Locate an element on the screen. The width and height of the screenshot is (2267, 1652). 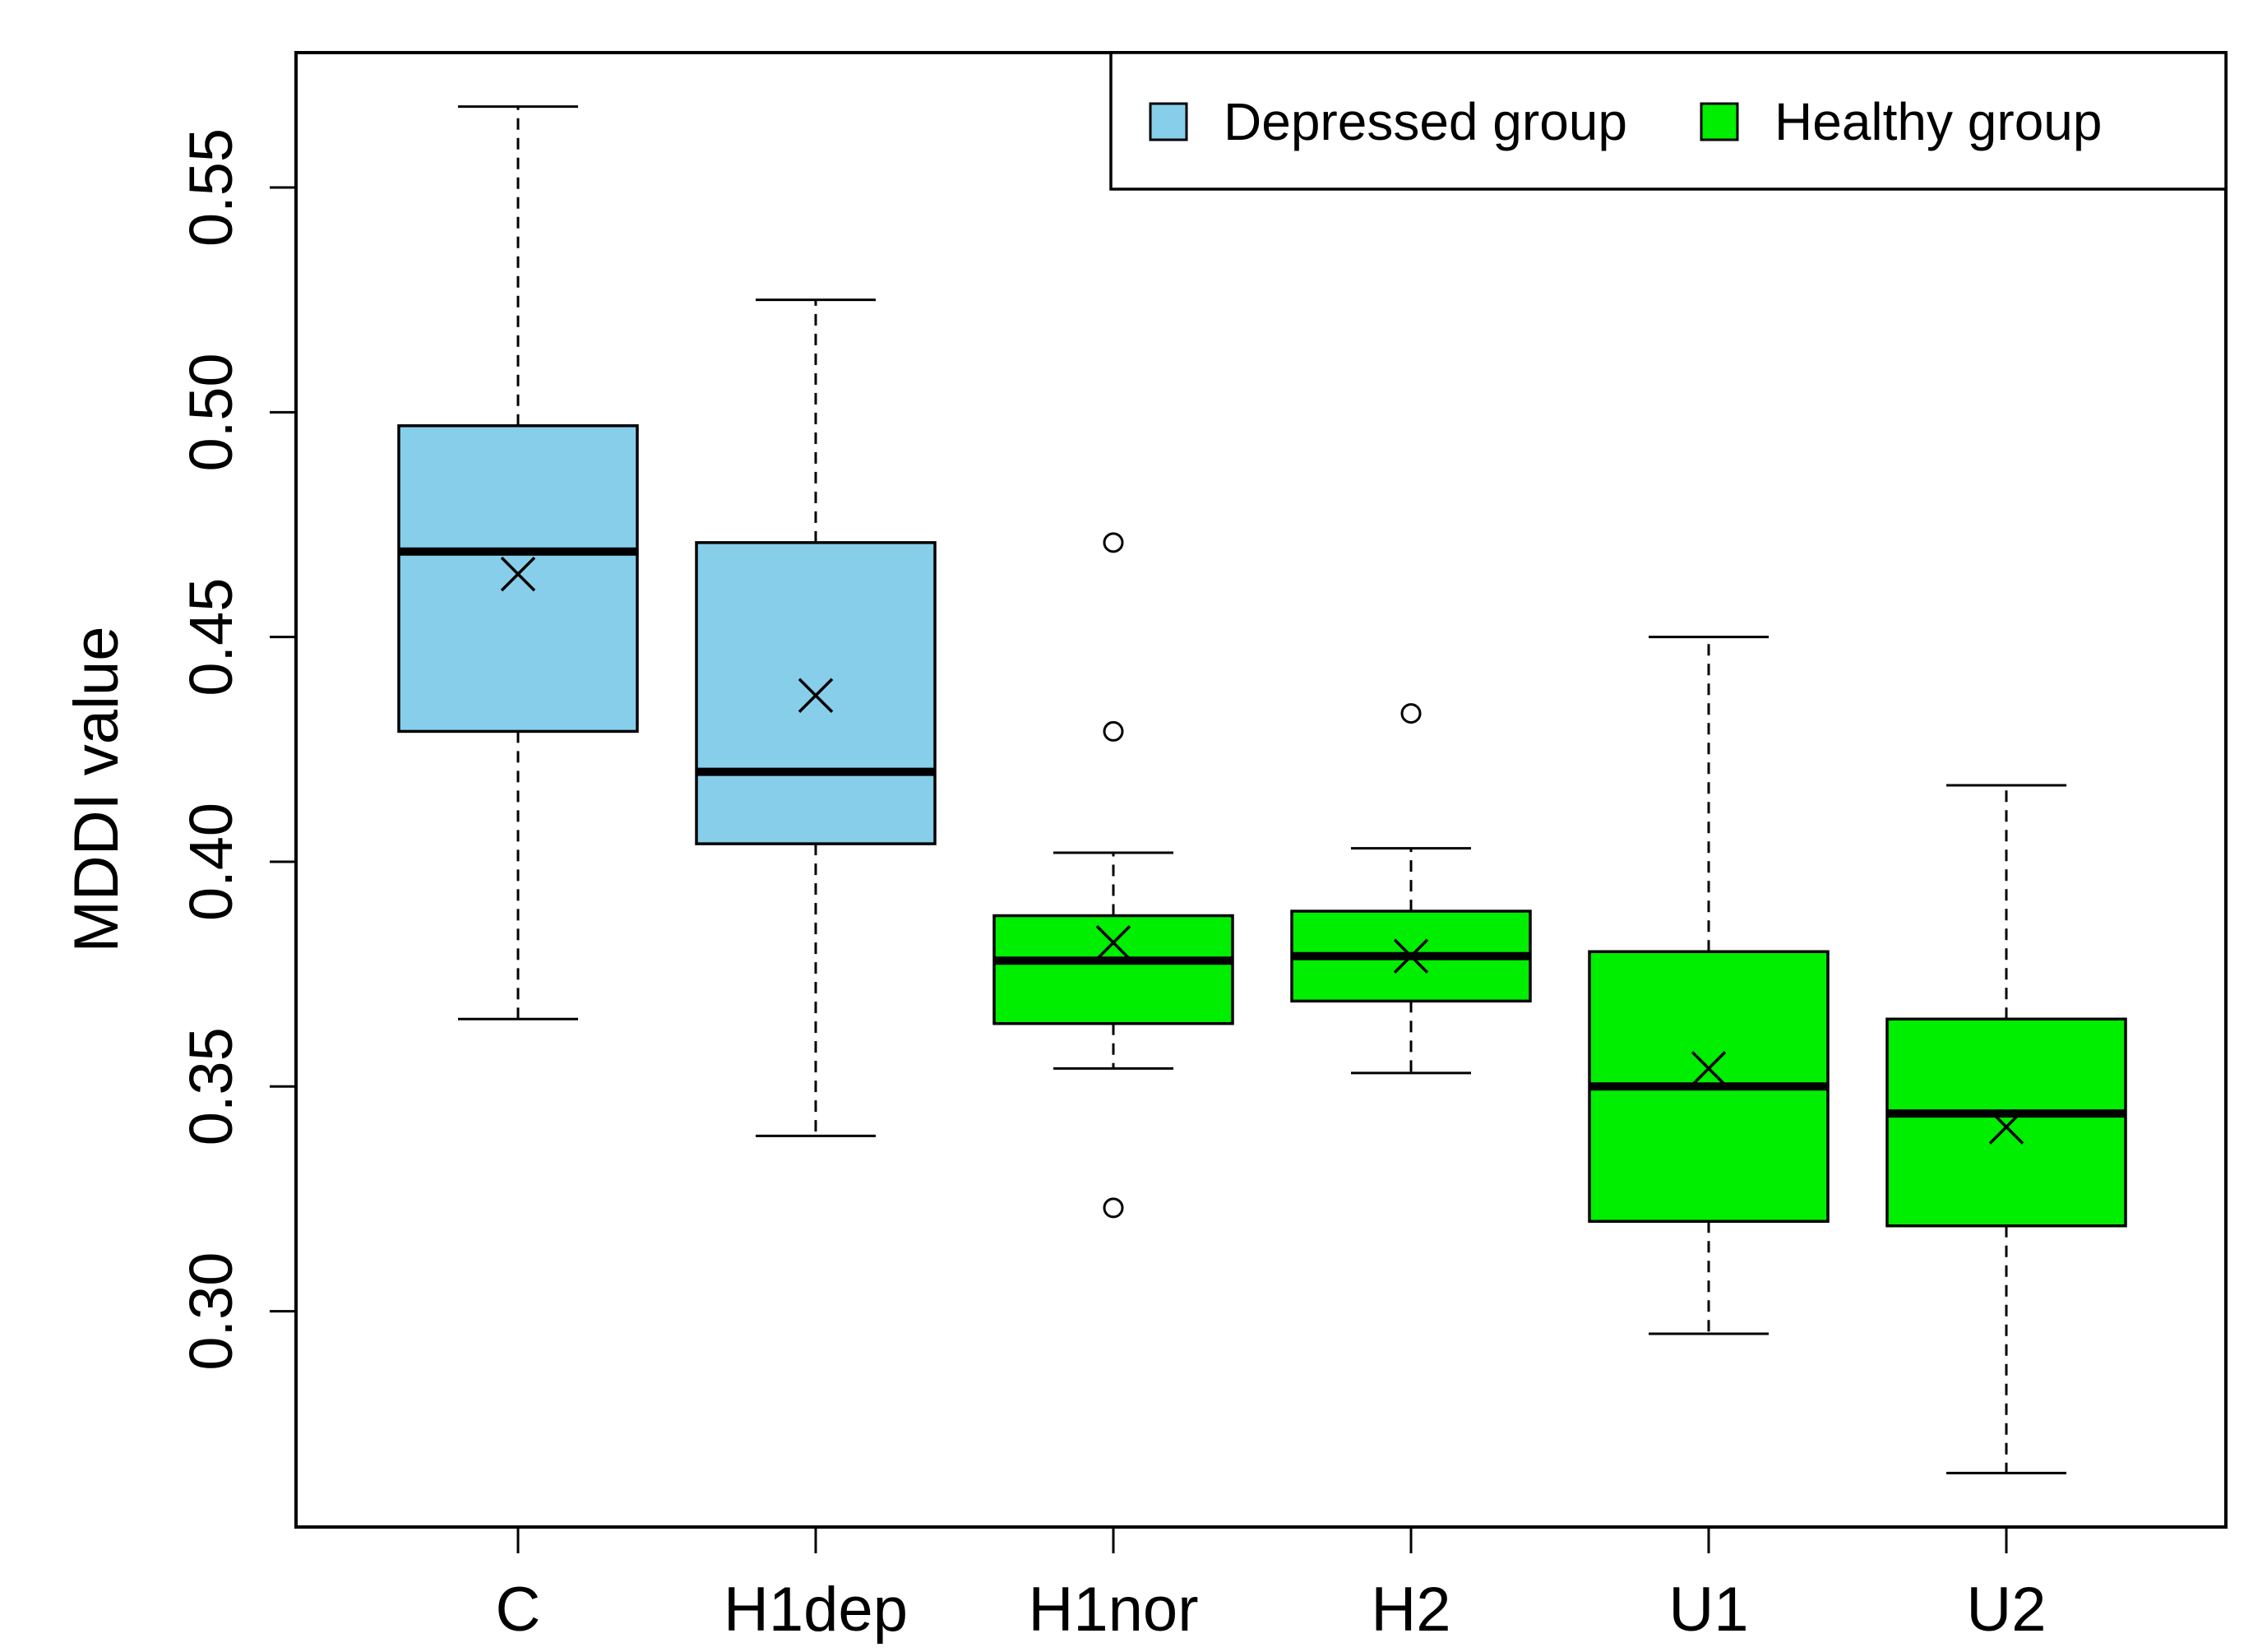
box-H2 is located at coordinates (1411, 889).